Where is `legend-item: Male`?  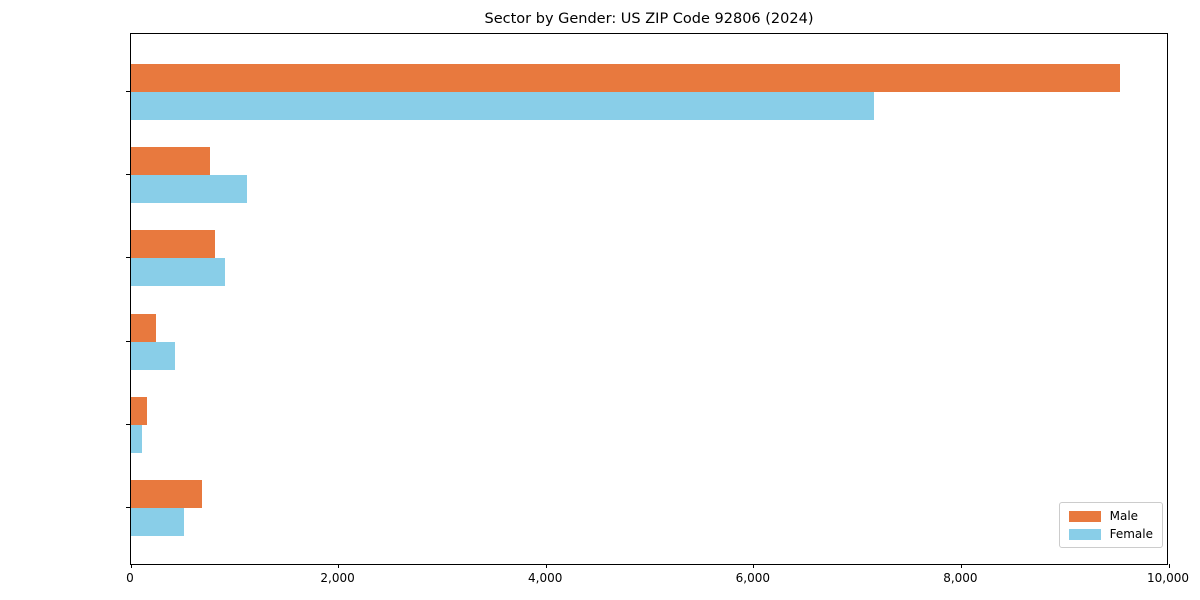 legend-item: Male is located at coordinates (1110, 516).